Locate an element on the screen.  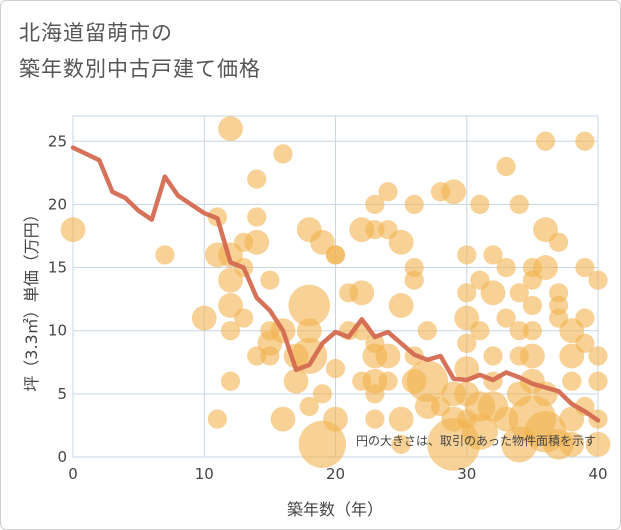
x-tick-label: 30 is located at coordinates (466, 474).